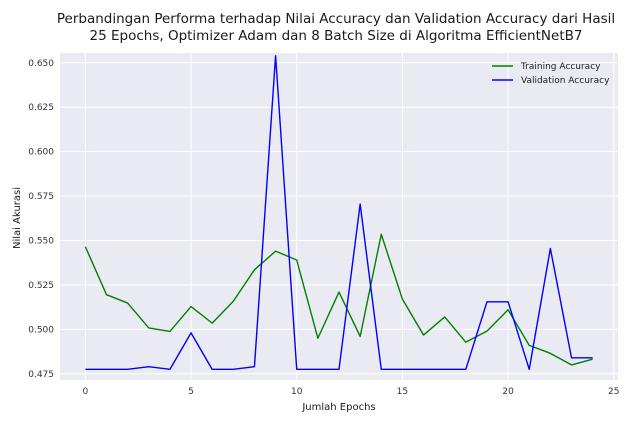 This screenshot has height=421, width=643. What do you see at coordinates (41, 219) in the screenshot?
I see `y-axis-ticks: 0.475 0.500 0.525 0.550 0.575 0.600 0.625 0.650` at bounding box center [41, 219].